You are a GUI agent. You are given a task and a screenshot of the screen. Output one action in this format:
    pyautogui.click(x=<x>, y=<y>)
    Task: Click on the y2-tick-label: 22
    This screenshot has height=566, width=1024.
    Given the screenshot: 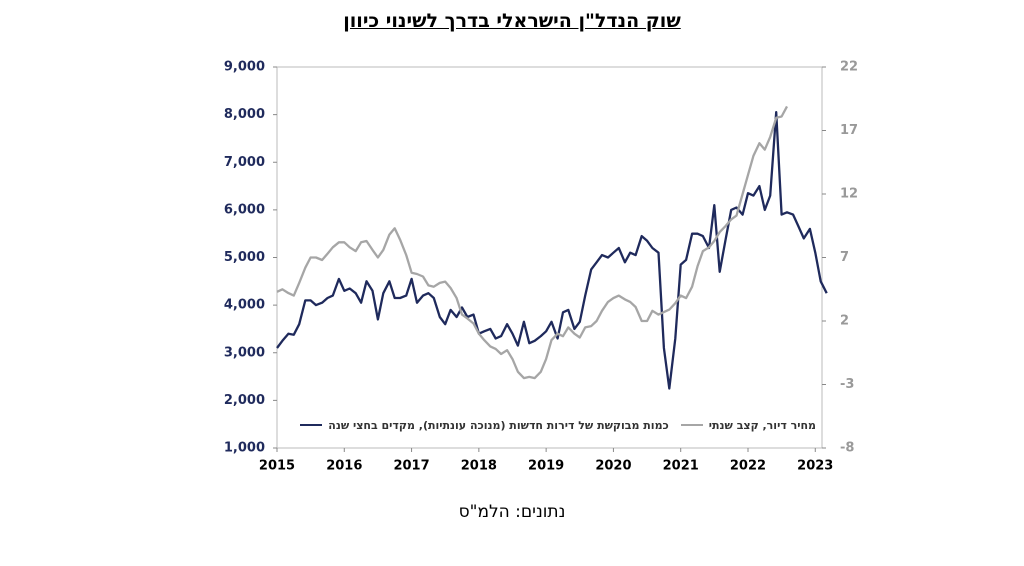 What is the action you would take?
    pyautogui.click(x=849, y=67)
    